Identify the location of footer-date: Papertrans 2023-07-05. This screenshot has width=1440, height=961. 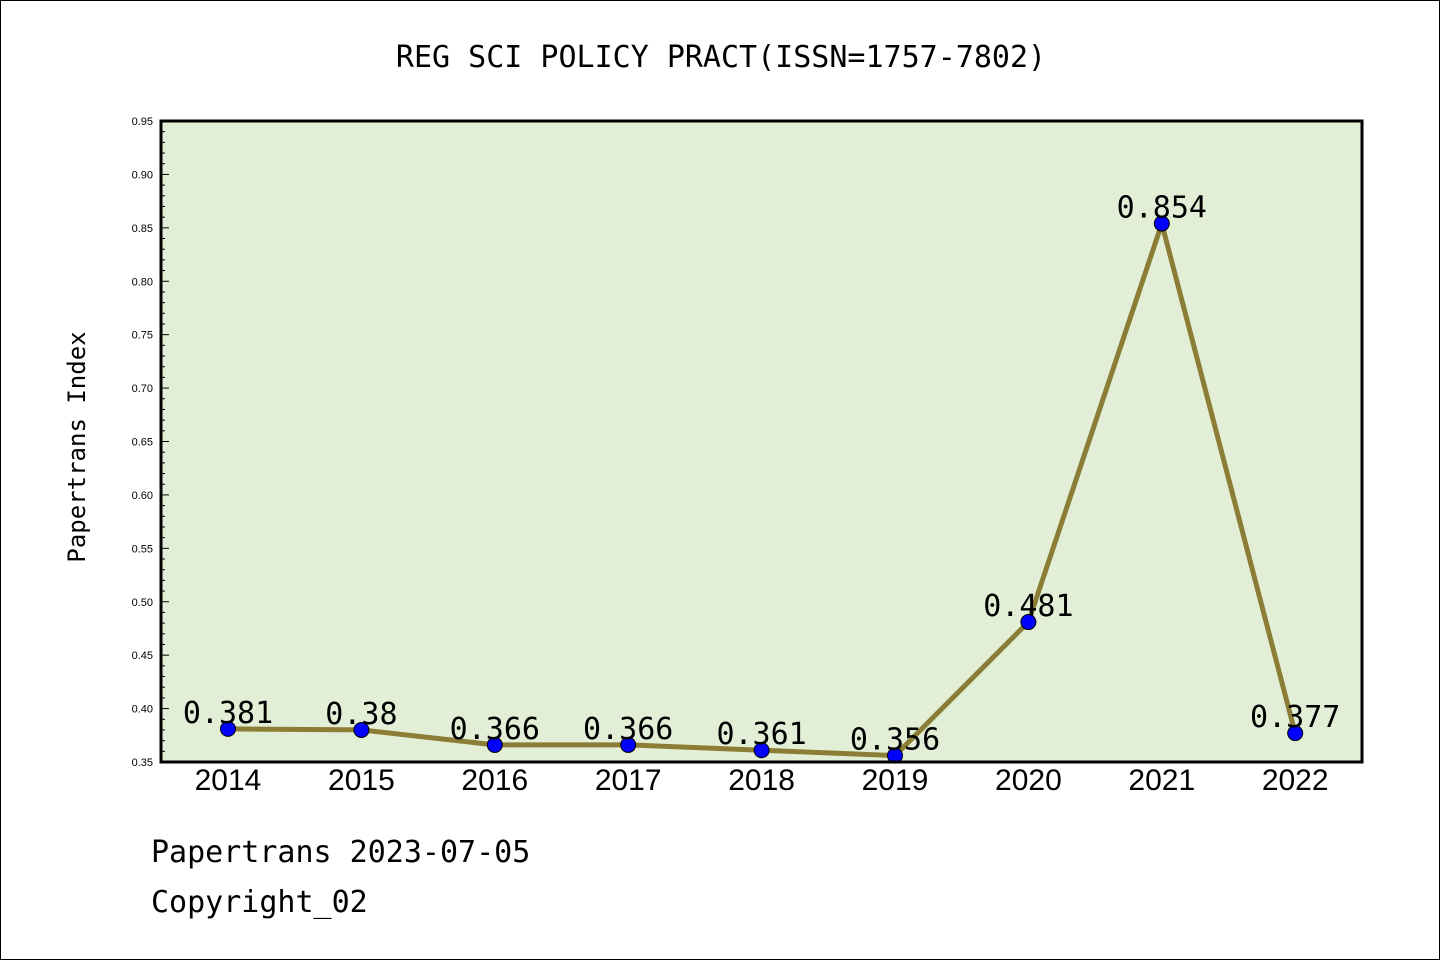
(341, 852).